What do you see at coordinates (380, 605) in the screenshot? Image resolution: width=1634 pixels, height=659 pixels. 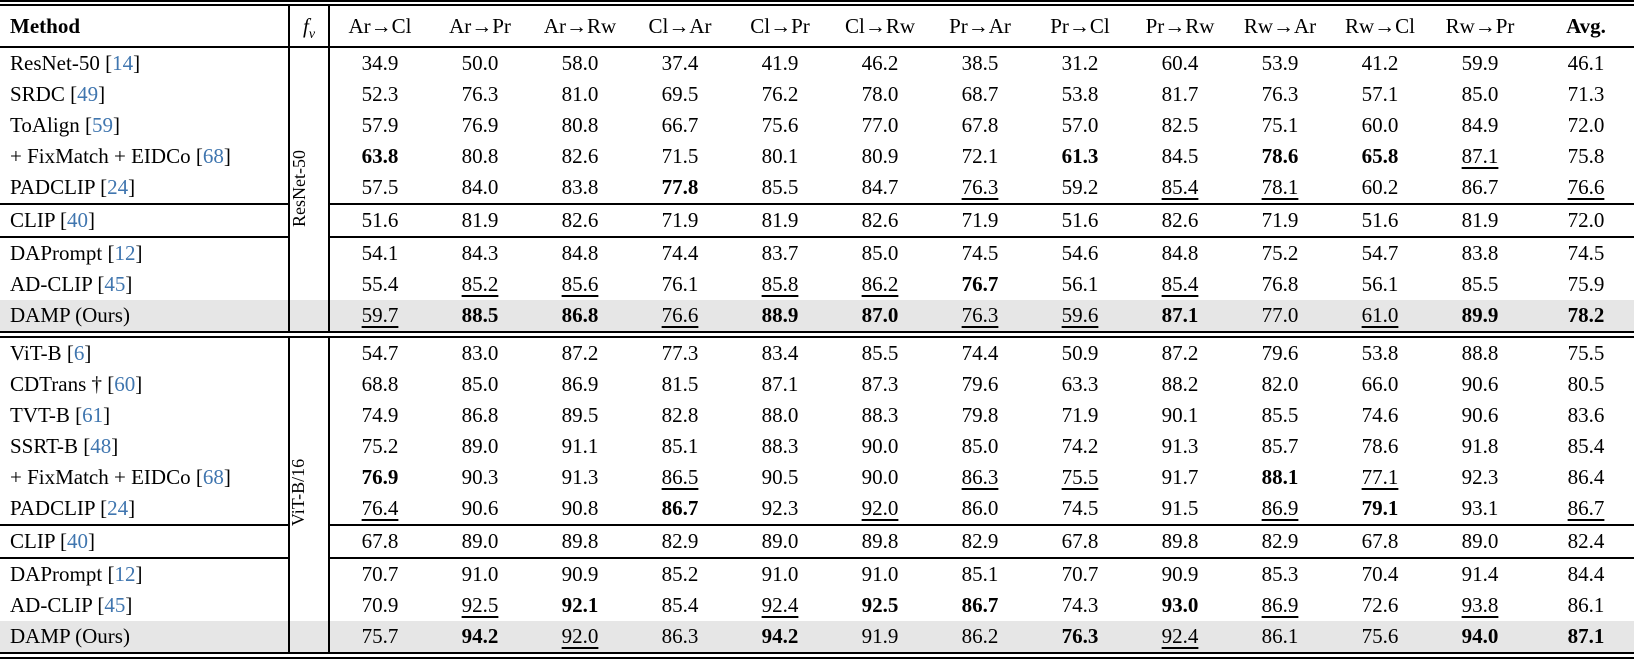 I see `value-cell: 70.9` at bounding box center [380, 605].